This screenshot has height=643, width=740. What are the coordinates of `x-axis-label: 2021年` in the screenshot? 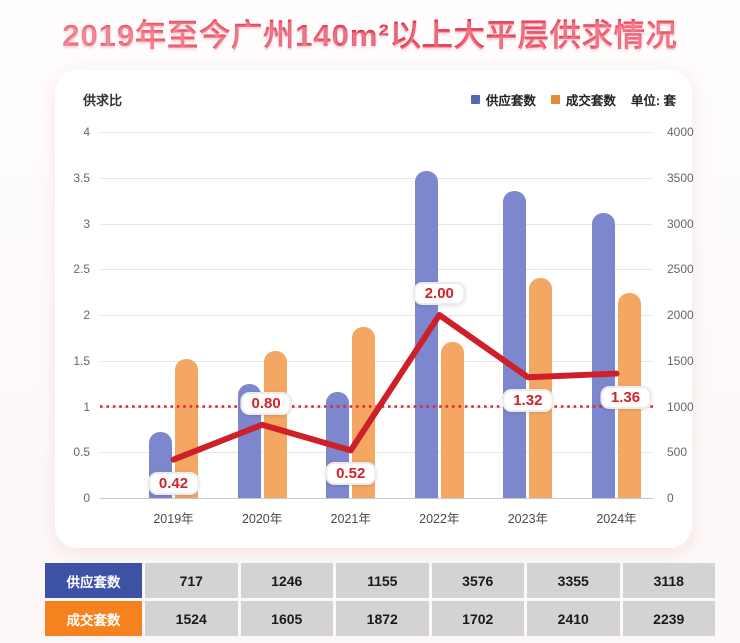 It's located at (350, 519).